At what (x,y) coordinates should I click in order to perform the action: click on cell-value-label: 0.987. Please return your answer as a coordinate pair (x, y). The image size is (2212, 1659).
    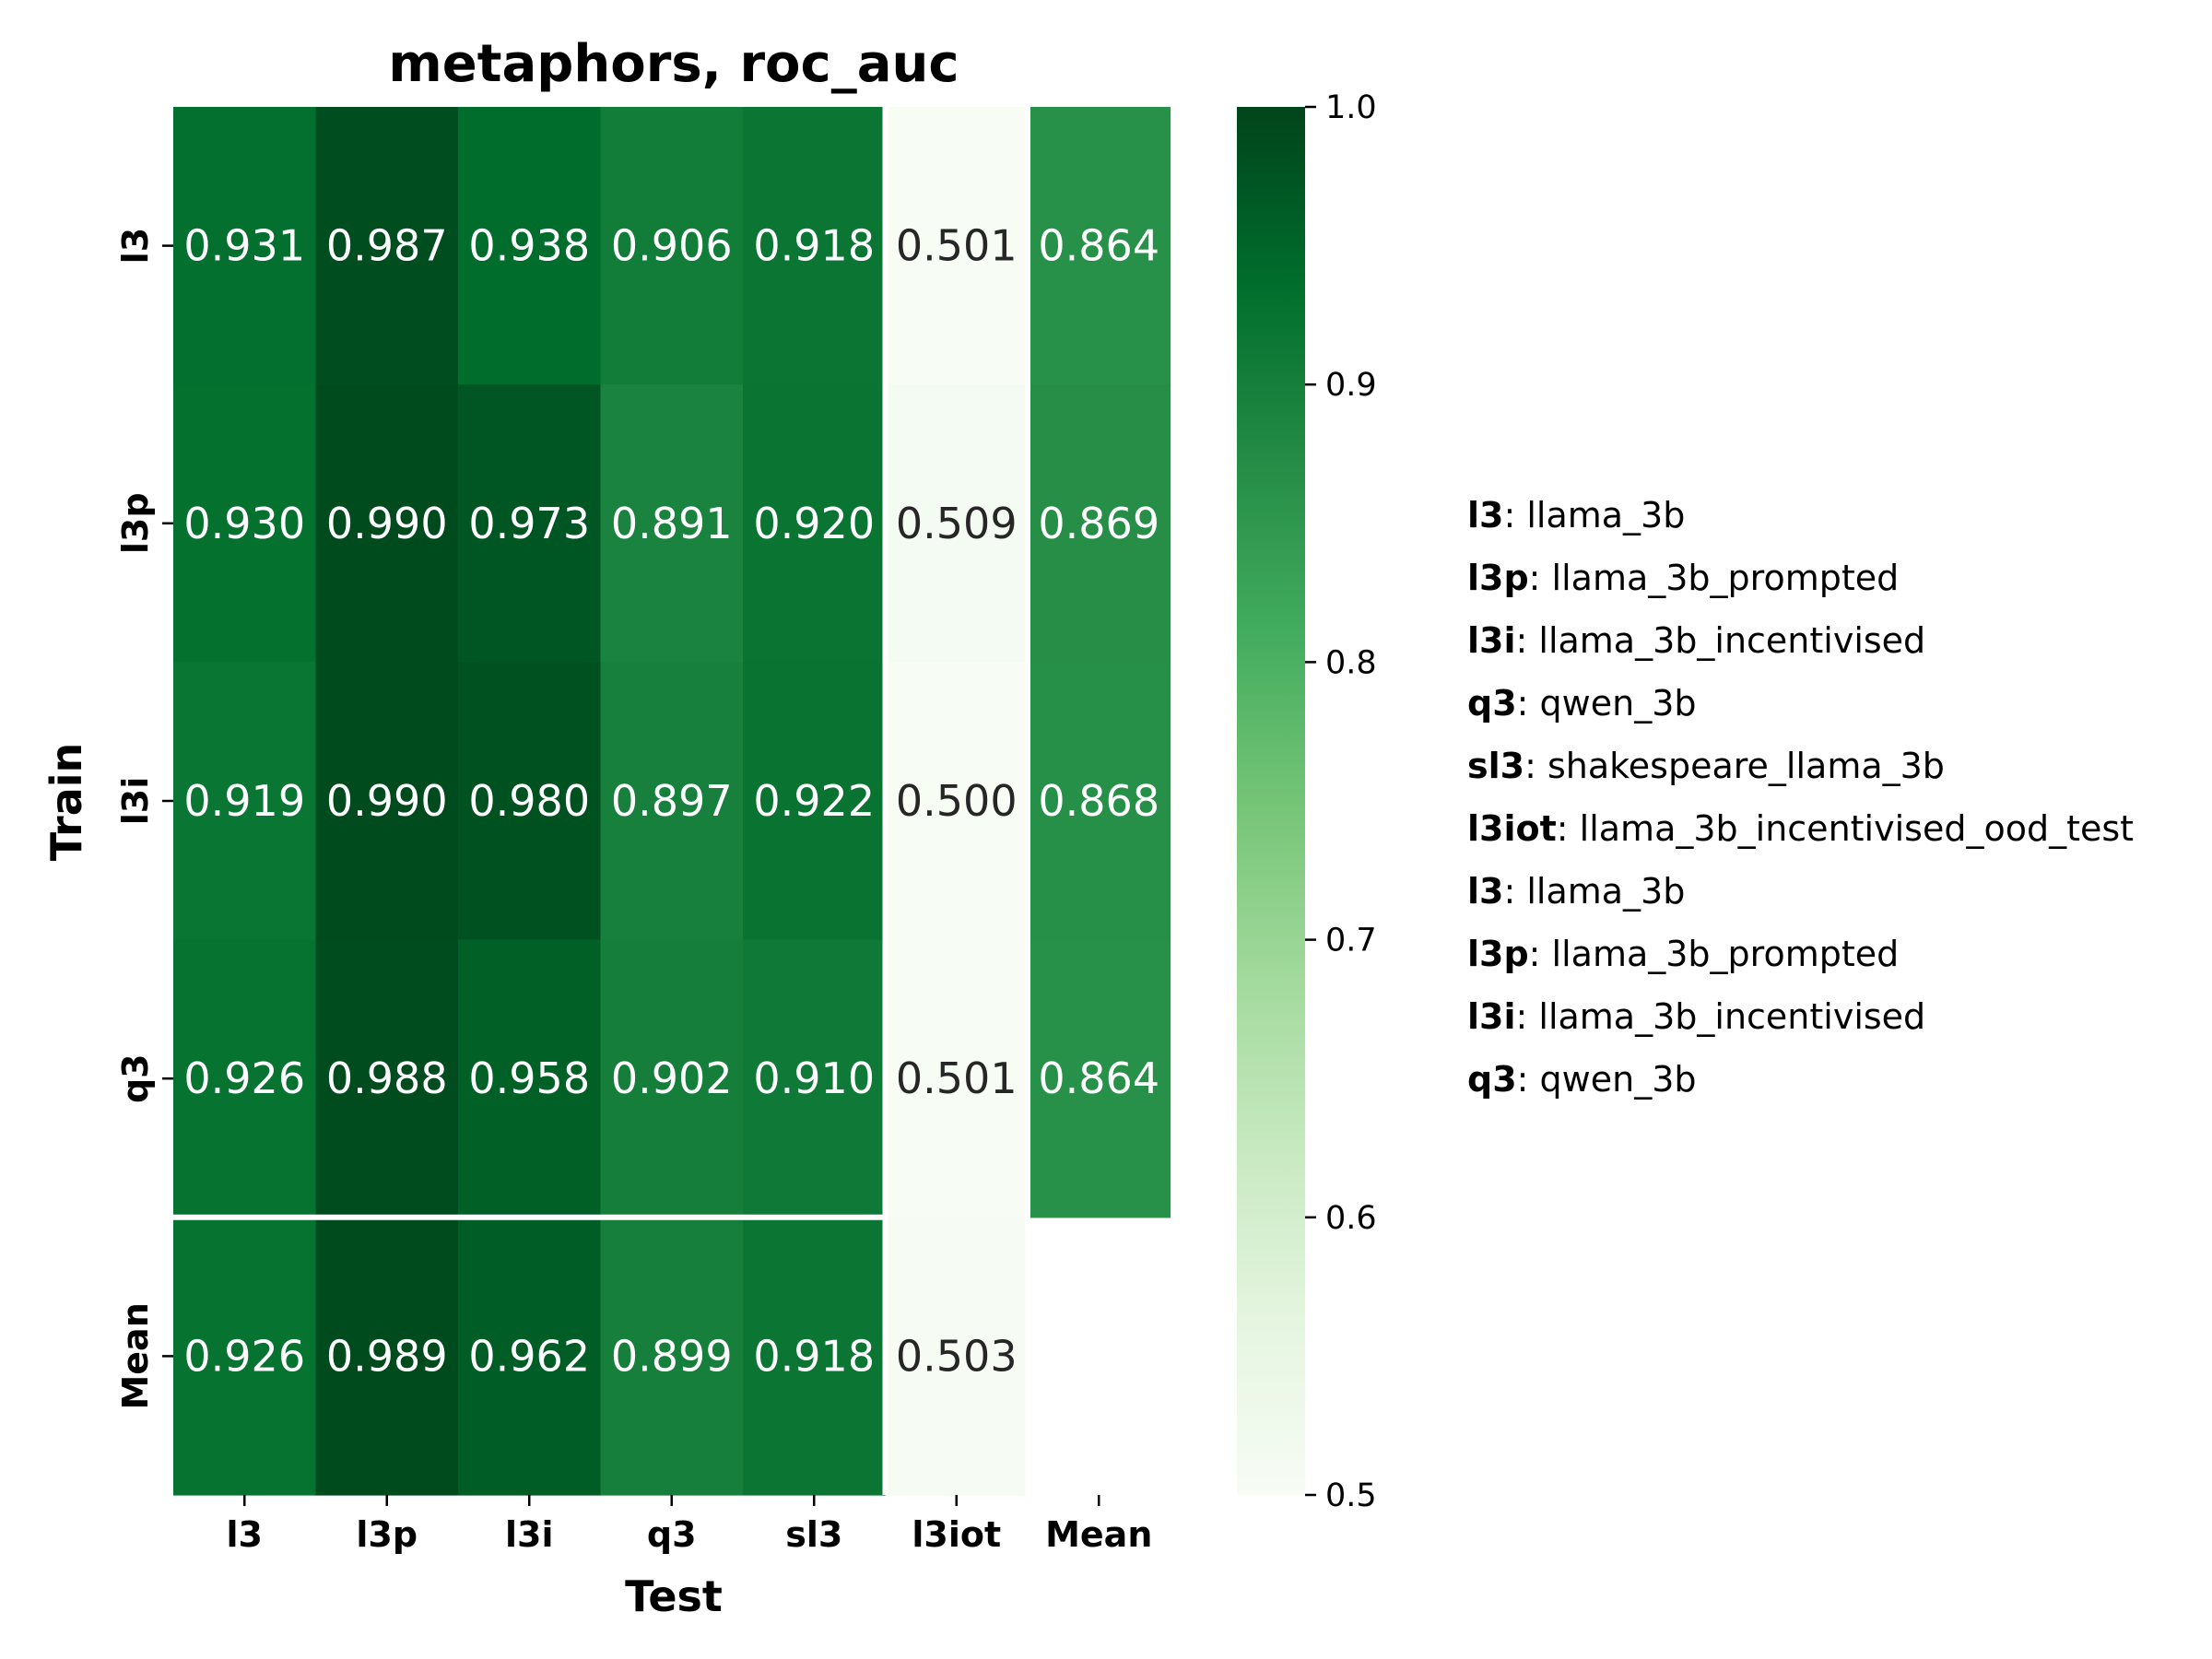
    Looking at the image, I should click on (387, 246).